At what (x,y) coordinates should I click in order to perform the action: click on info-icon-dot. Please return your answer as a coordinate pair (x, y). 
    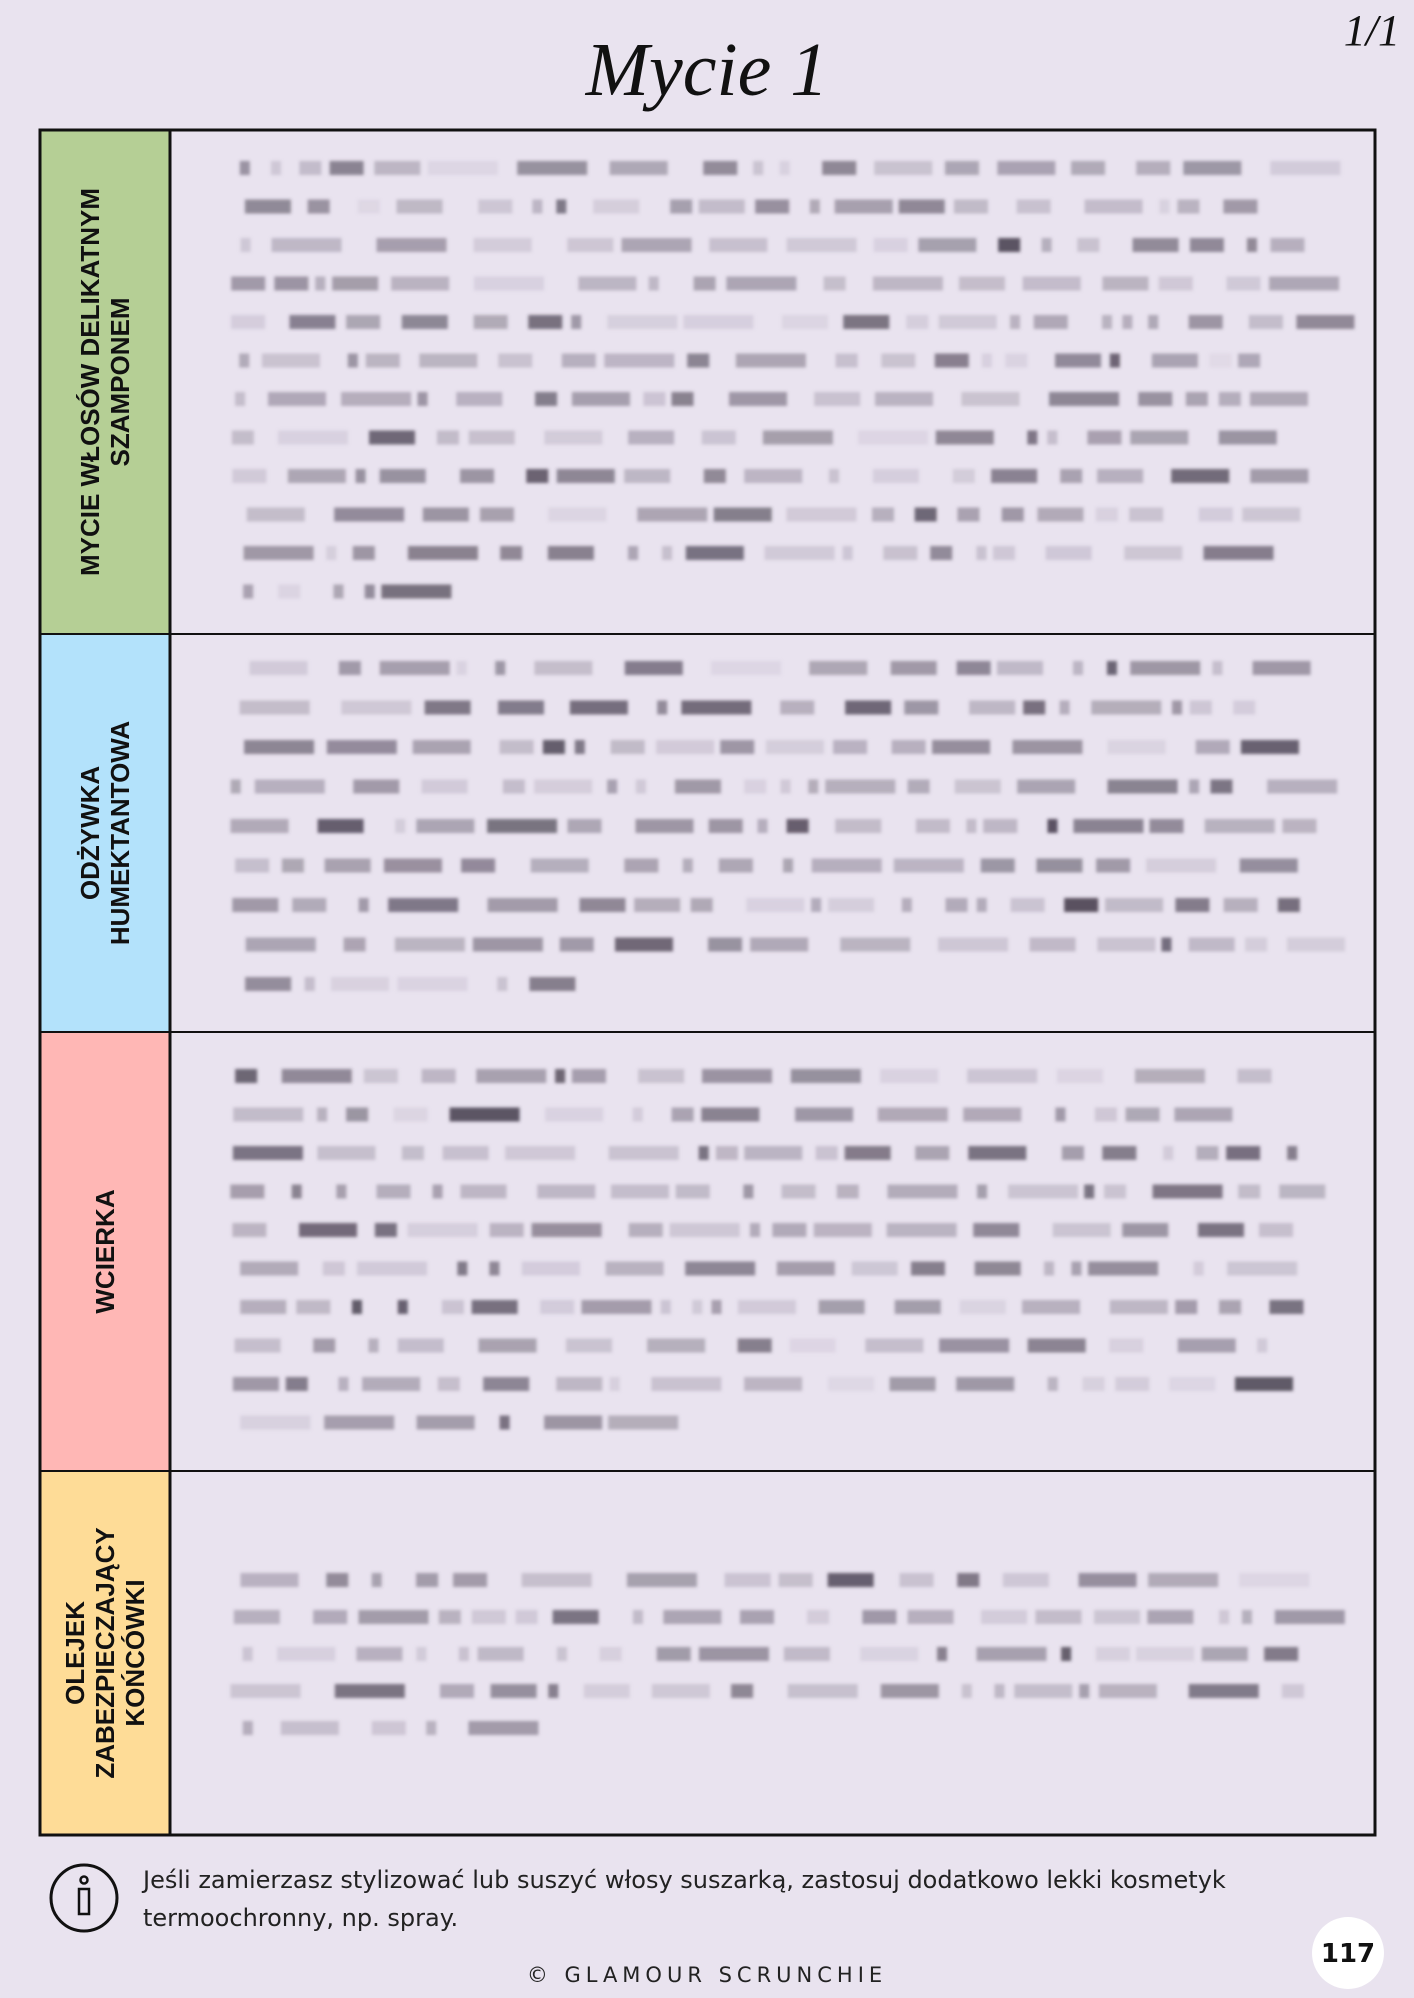
    Looking at the image, I should click on (84, 1880).